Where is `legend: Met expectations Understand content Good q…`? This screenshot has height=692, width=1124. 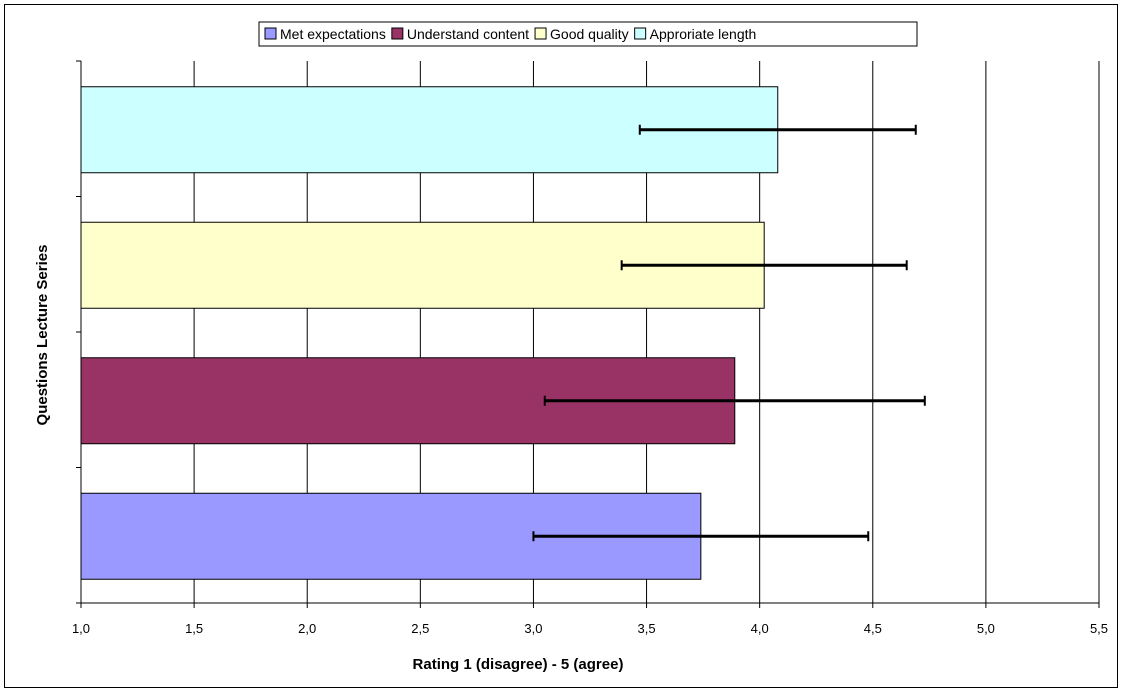
legend: Met expectations Understand content Good q… is located at coordinates (588, 34).